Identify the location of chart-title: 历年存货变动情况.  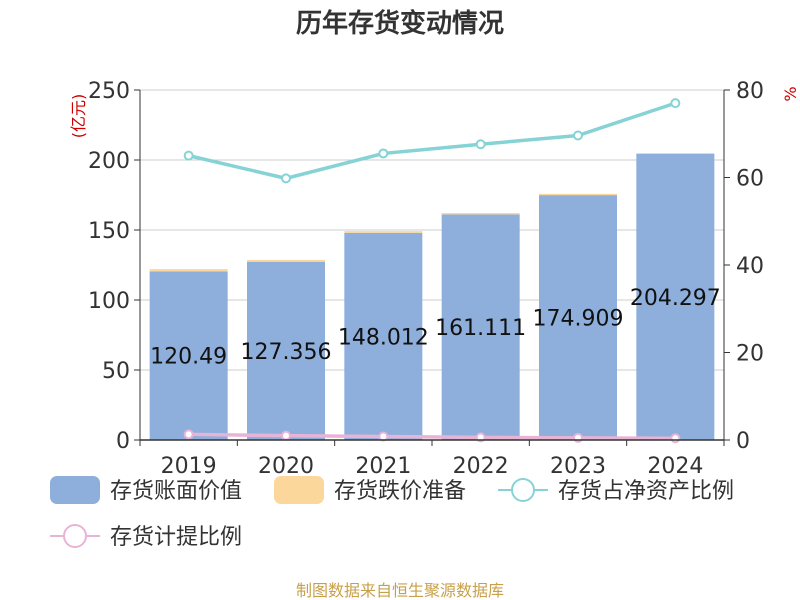
(400, 23).